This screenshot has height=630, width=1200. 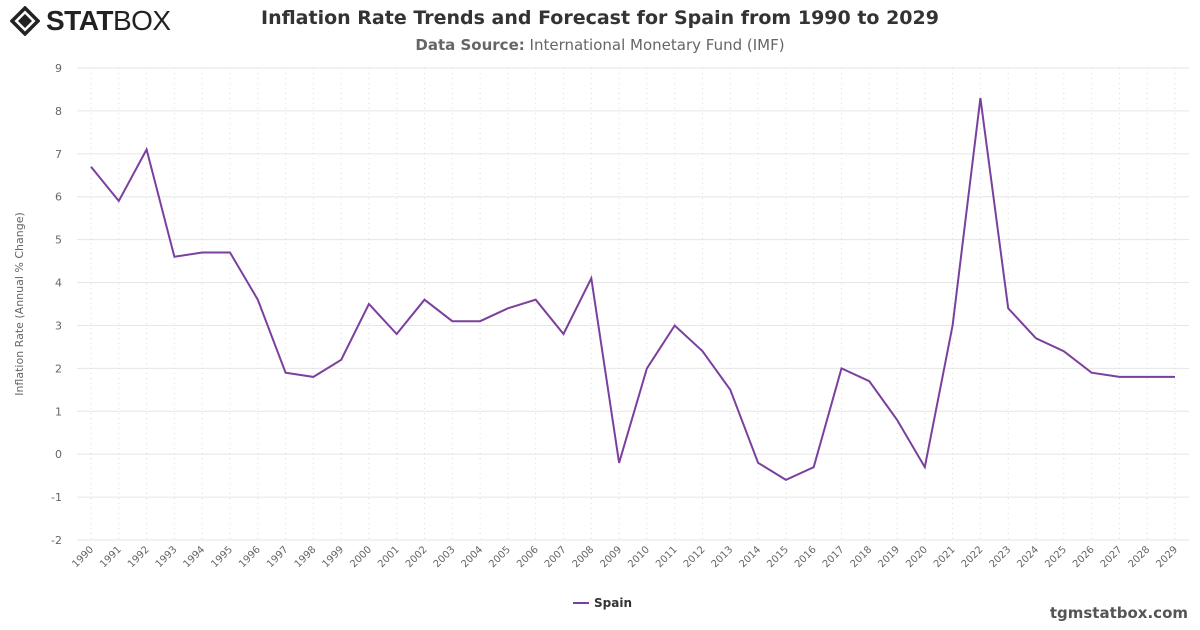 What do you see at coordinates (58, 111) in the screenshot?
I see `y-tick-label: 8` at bounding box center [58, 111].